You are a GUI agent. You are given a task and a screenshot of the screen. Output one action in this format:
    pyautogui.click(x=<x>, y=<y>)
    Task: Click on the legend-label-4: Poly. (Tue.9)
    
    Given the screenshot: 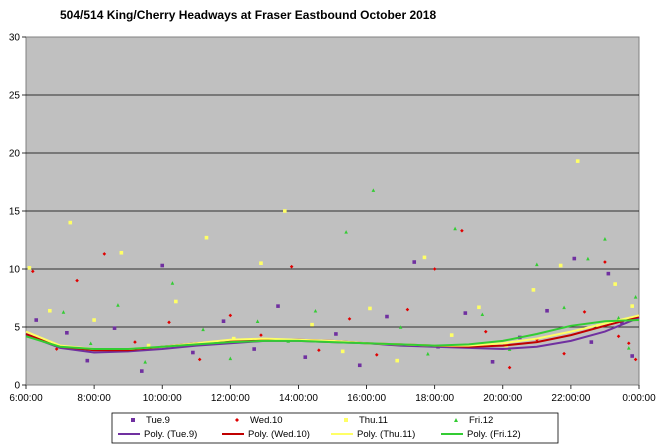 What is the action you would take?
    pyautogui.click(x=170, y=434)
    